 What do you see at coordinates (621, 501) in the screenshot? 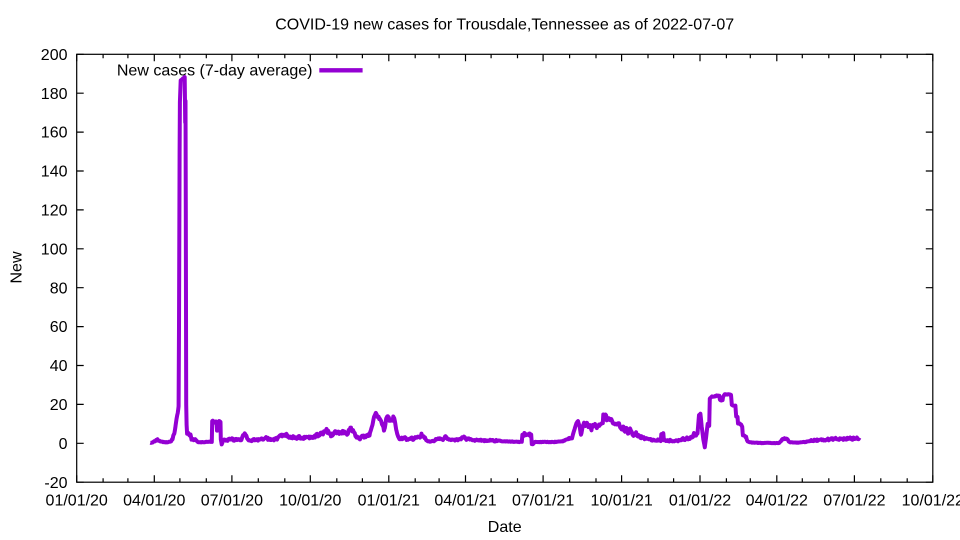
I see `svg-text: 10/01/21` at bounding box center [621, 501].